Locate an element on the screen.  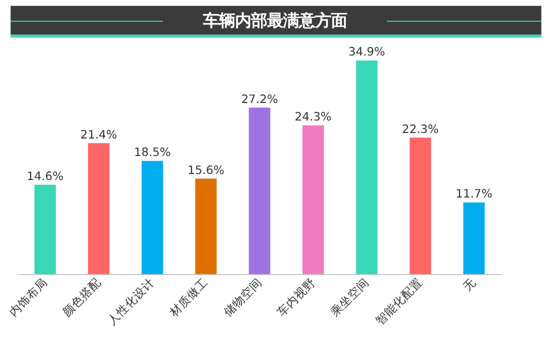
x-tick-label: 储物空间 is located at coordinates (242, 297).